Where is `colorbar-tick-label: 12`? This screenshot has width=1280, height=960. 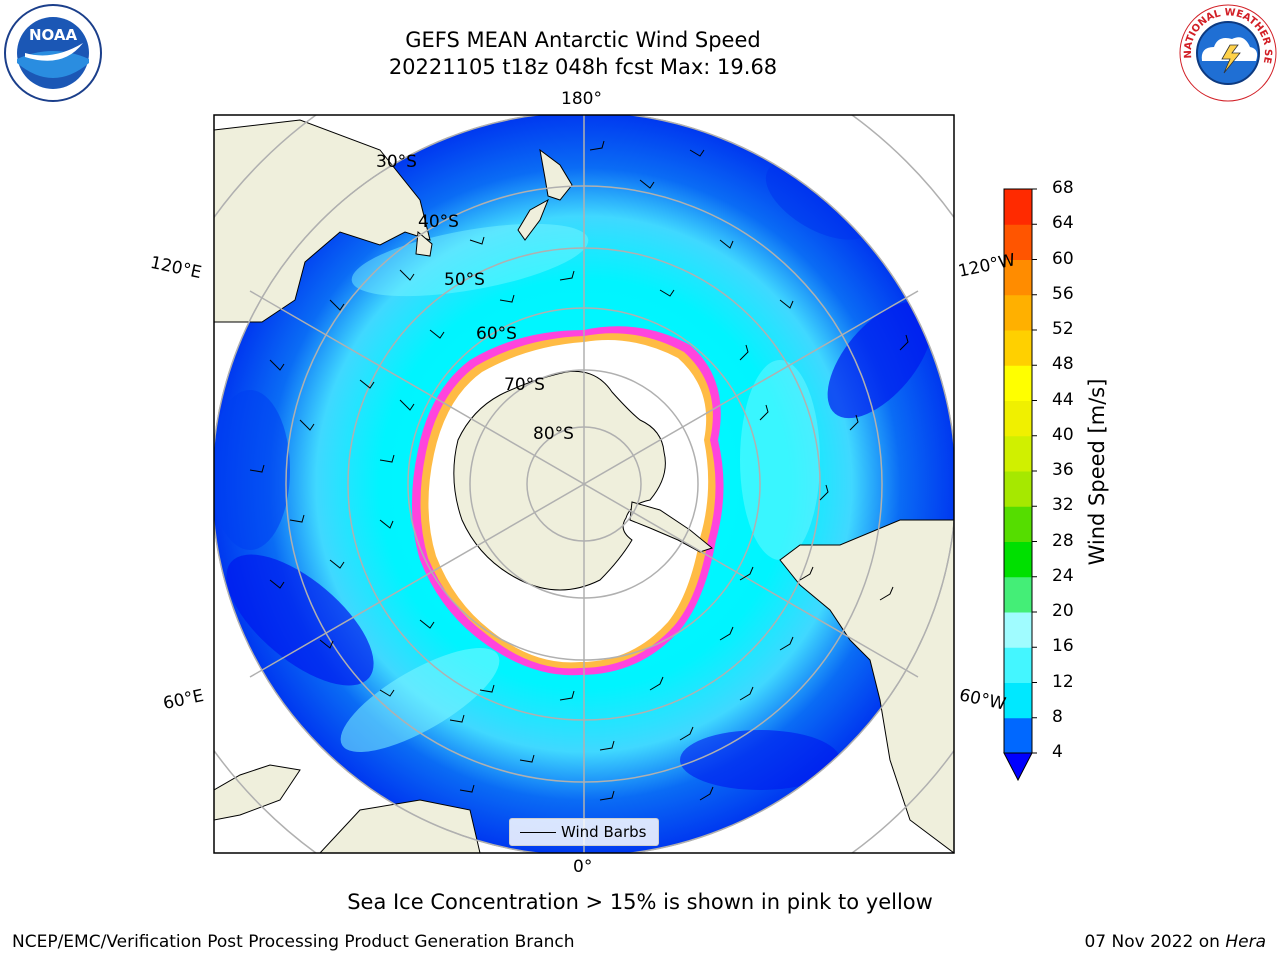
colorbar-tick-label: 12 is located at coordinates (1063, 681).